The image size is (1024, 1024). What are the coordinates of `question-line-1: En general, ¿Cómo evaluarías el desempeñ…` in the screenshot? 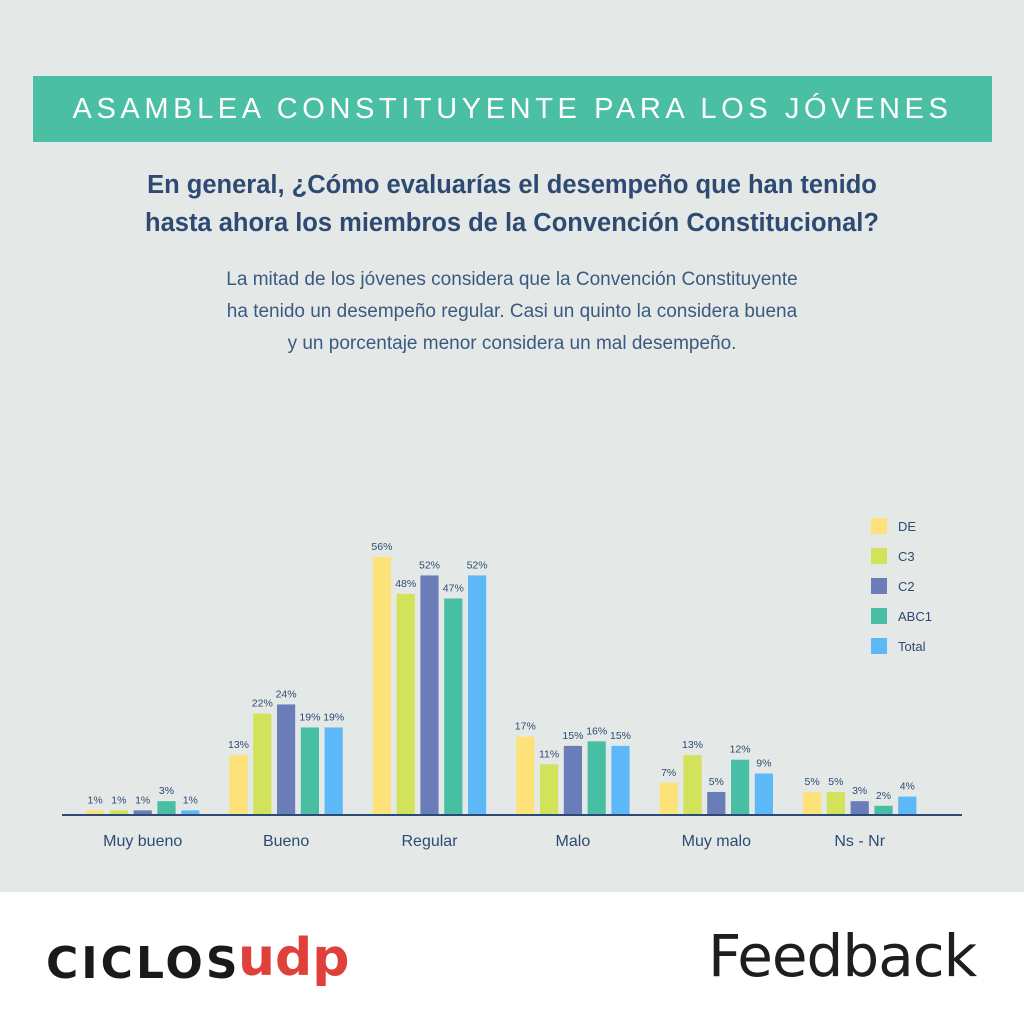 It's located at (512, 185).